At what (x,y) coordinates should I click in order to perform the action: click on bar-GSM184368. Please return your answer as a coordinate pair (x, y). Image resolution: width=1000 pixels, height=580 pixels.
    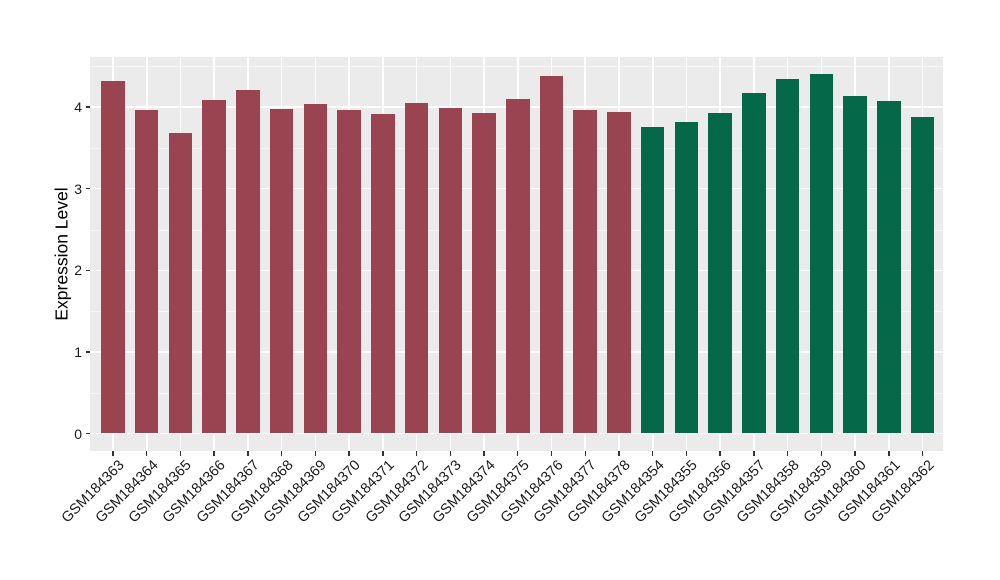
    Looking at the image, I should click on (281, 271).